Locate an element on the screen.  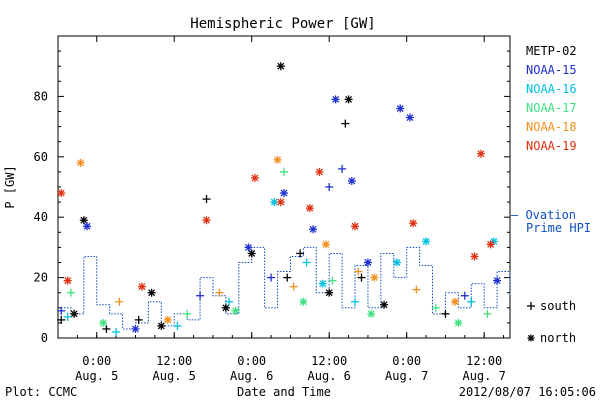
legend-entry-noaa-18: NOAA-18 is located at coordinates (551, 127).